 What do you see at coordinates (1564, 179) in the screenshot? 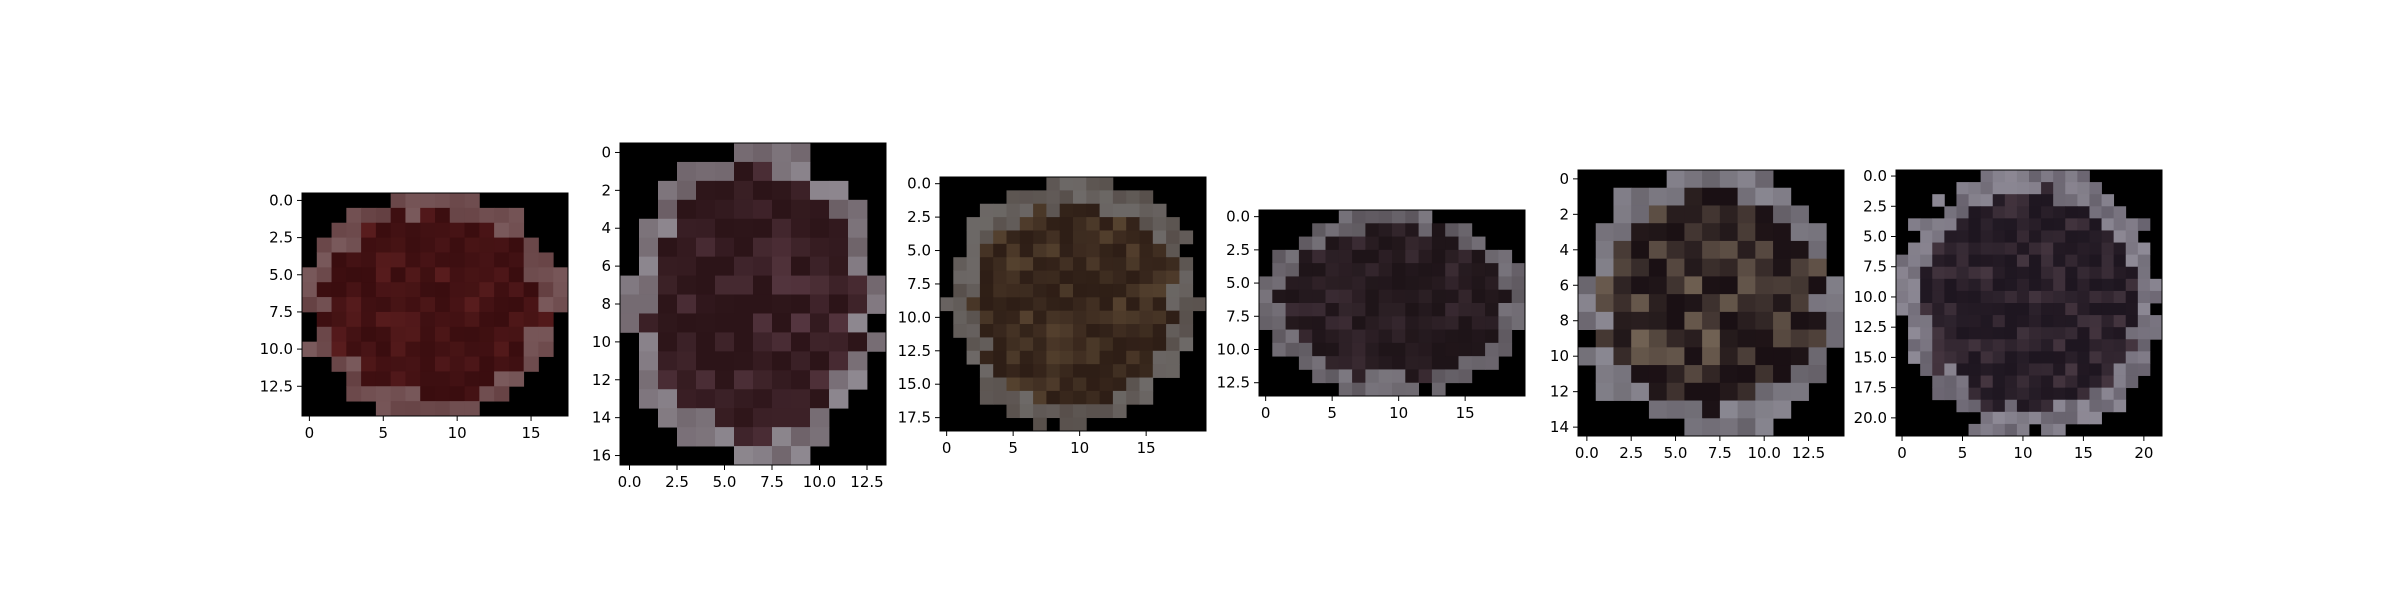
I see `y-tick-label: 0` at bounding box center [1564, 179].